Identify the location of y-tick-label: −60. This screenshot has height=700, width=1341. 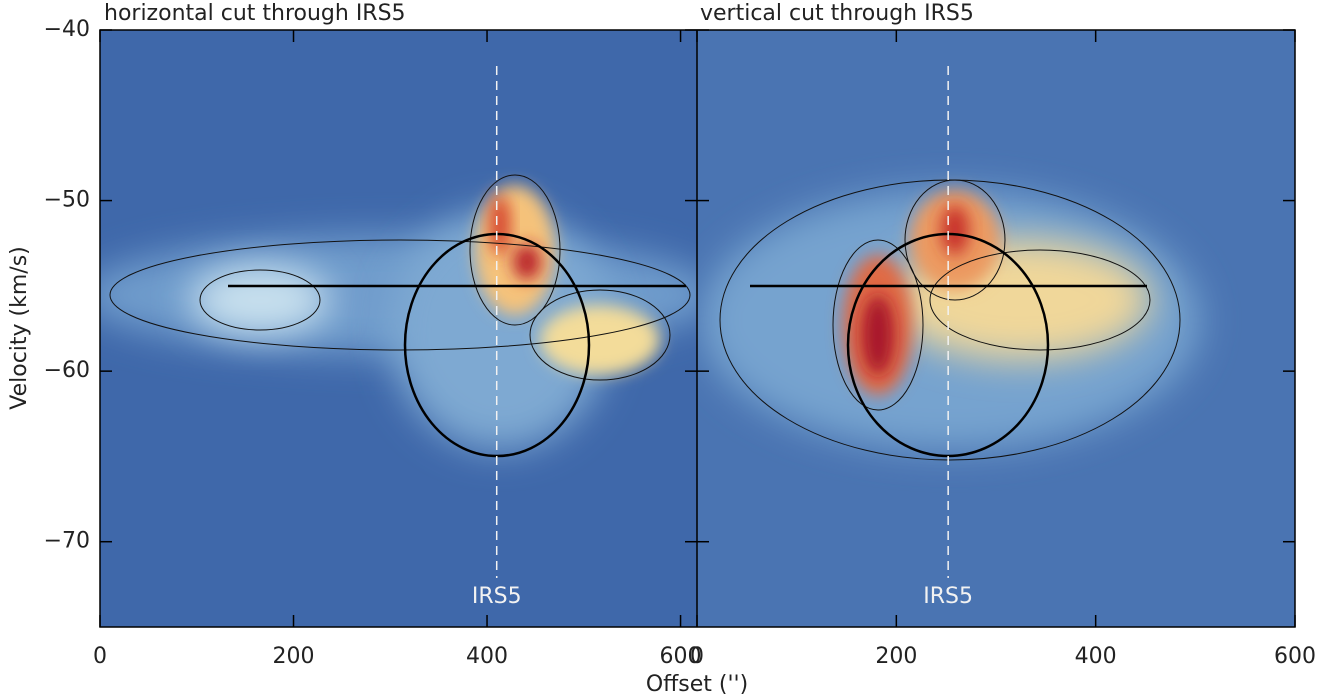
(67, 370).